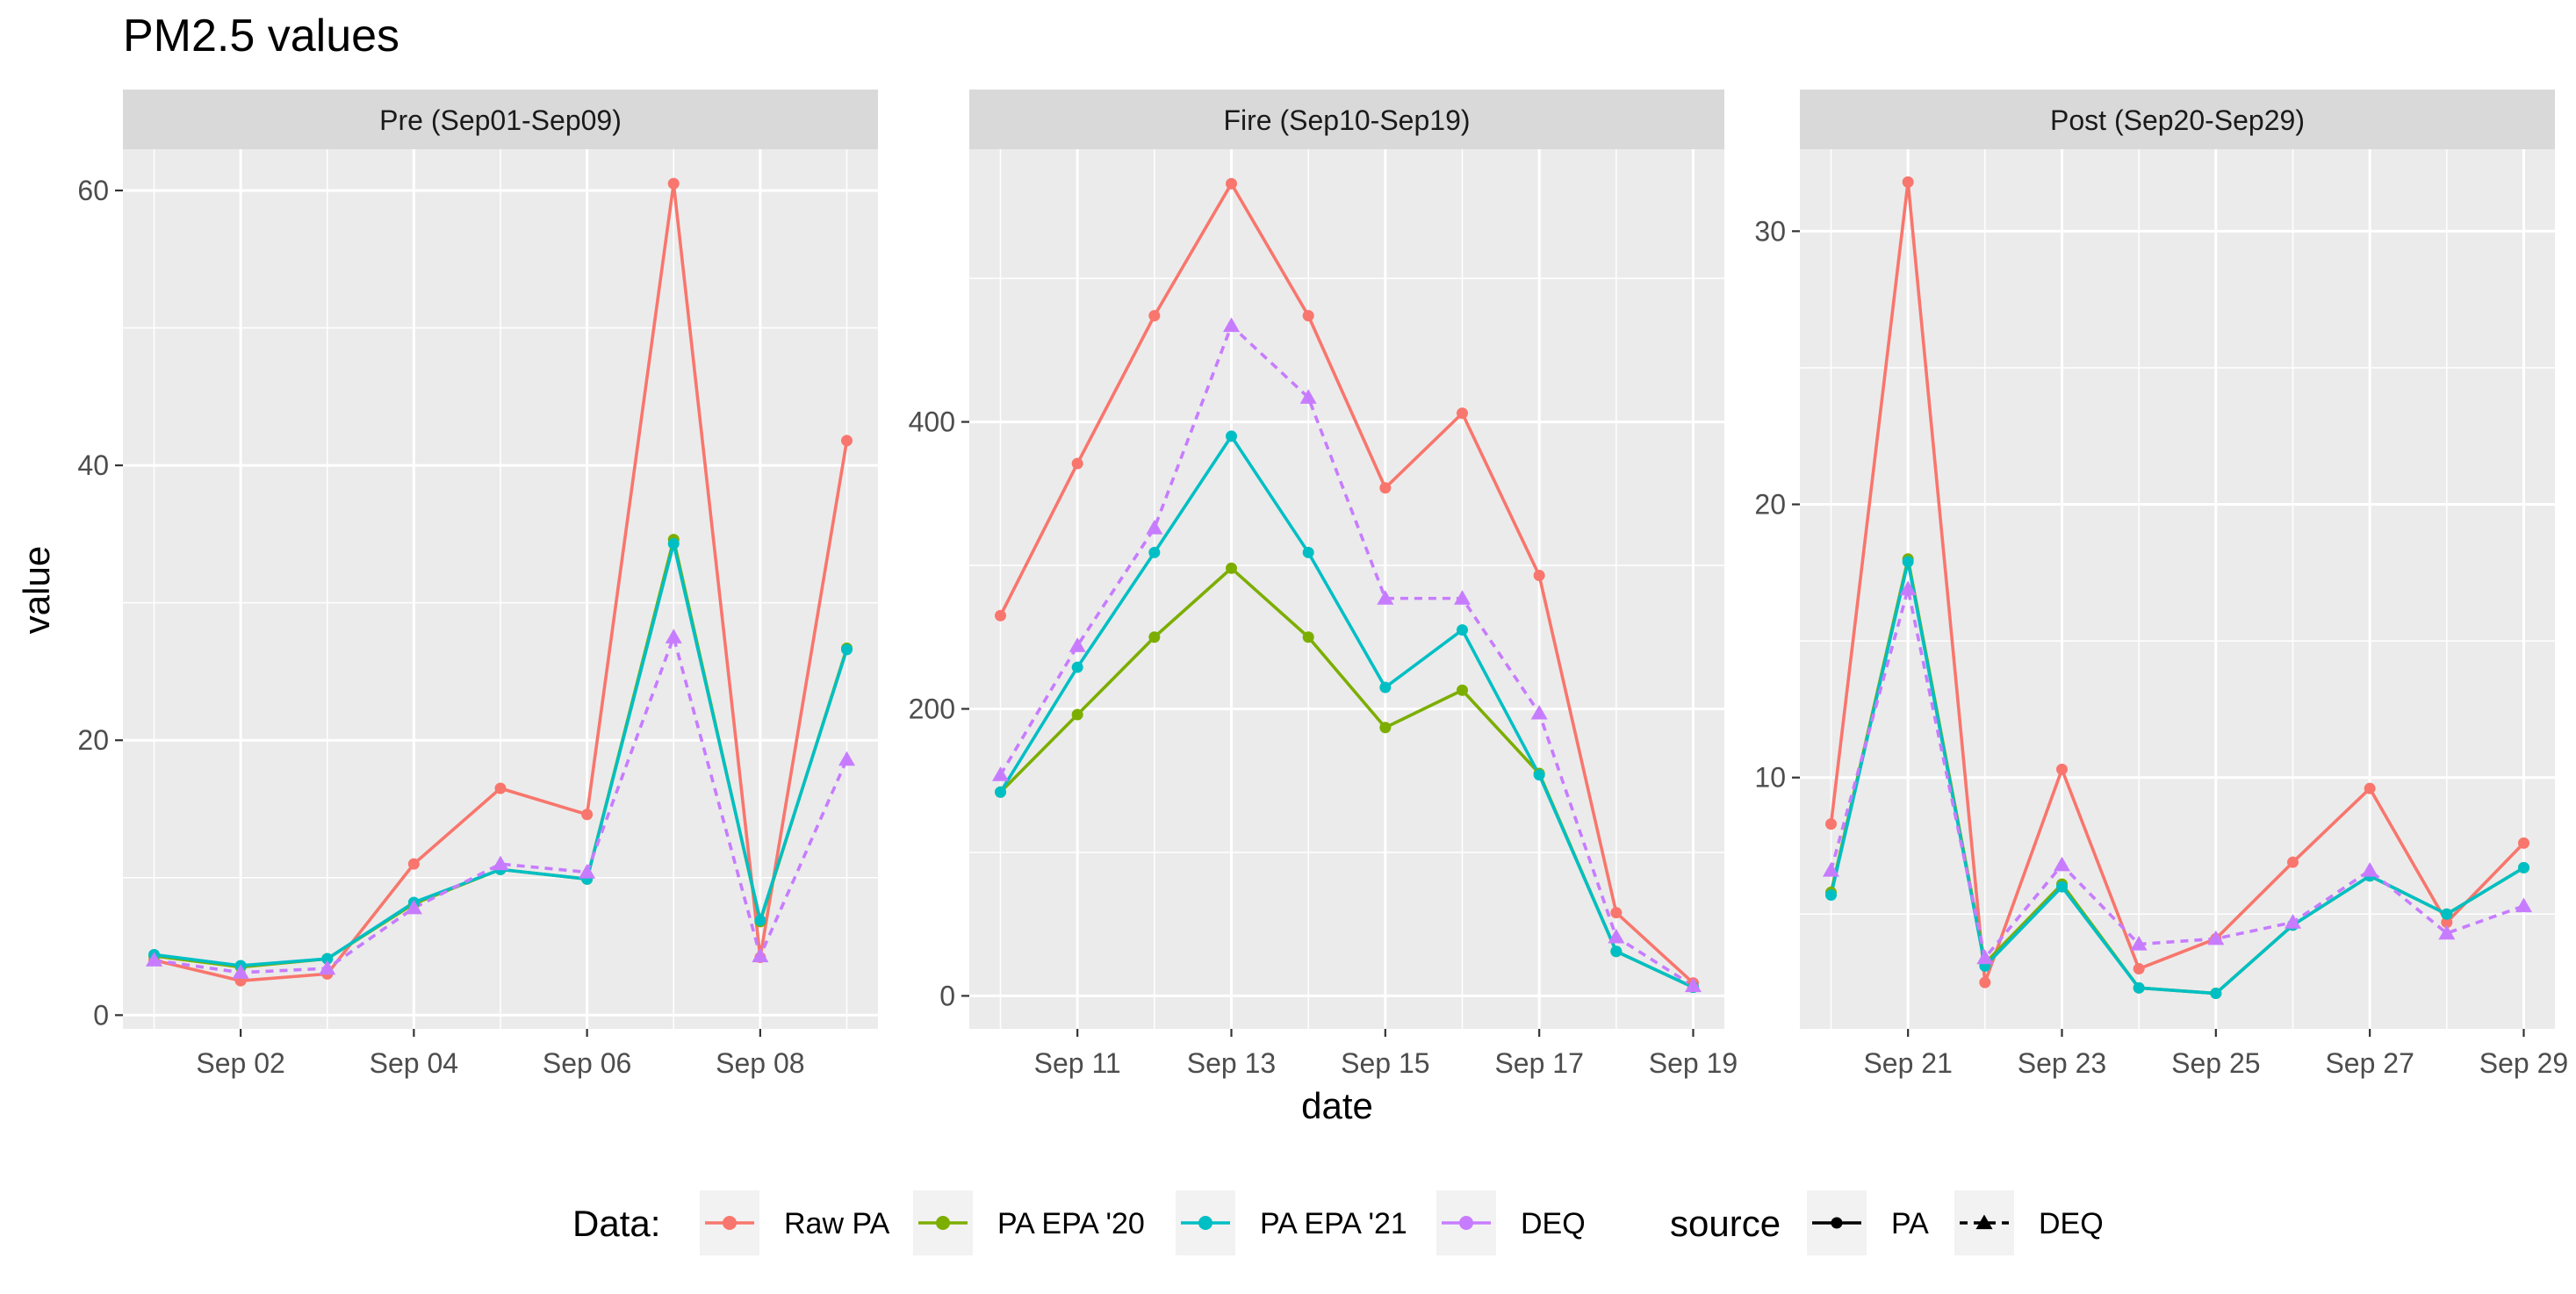  What do you see at coordinates (1907, 1063) in the screenshot?
I see `x-tick-label: Sep 21` at bounding box center [1907, 1063].